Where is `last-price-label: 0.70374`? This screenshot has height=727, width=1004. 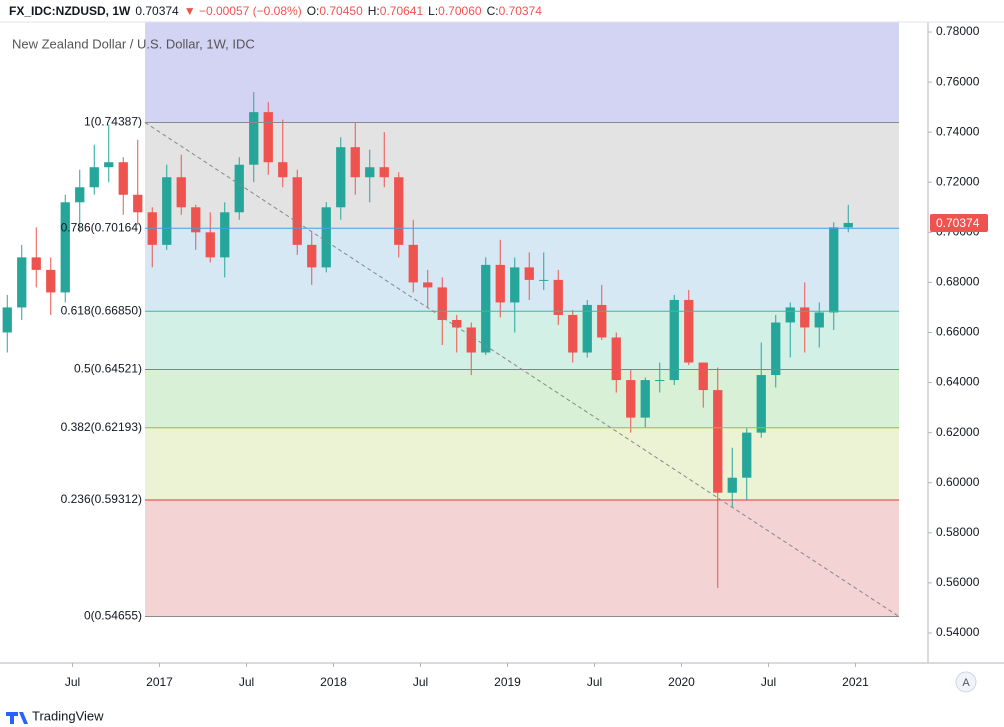
last-price-label: 0.70374 is located at coordinates (958, 223).